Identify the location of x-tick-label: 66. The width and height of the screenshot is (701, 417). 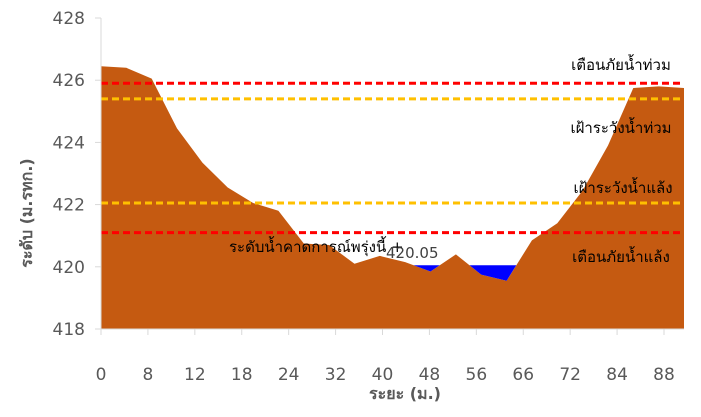
(523, 375).